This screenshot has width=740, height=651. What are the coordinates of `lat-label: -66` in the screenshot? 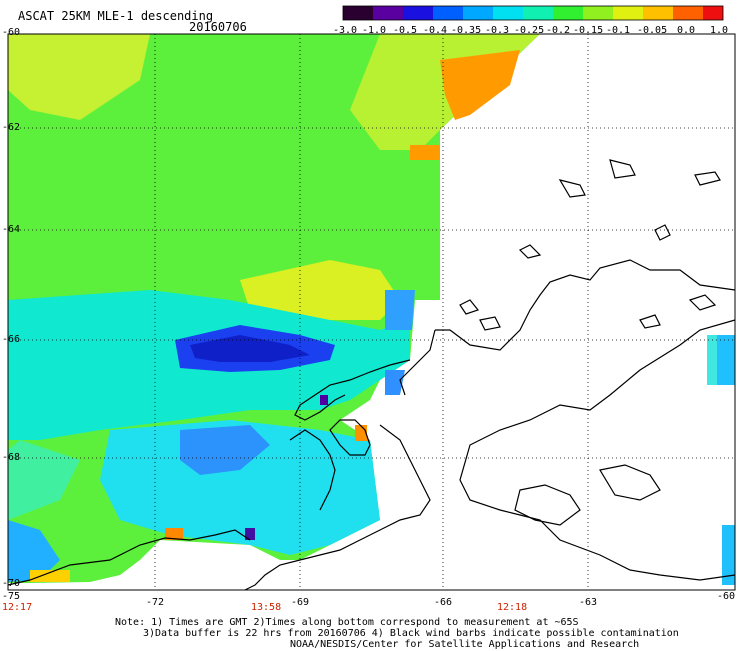 It's located at (11, 339).